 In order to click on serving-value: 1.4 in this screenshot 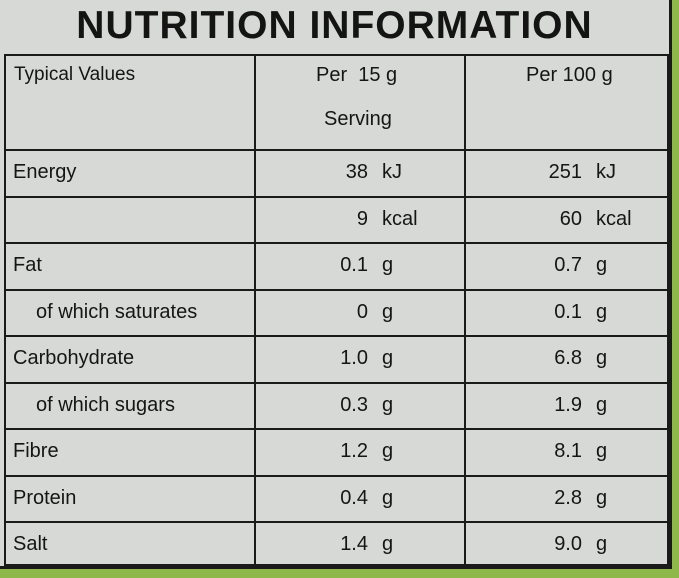, I will do `click(354, 544)`.